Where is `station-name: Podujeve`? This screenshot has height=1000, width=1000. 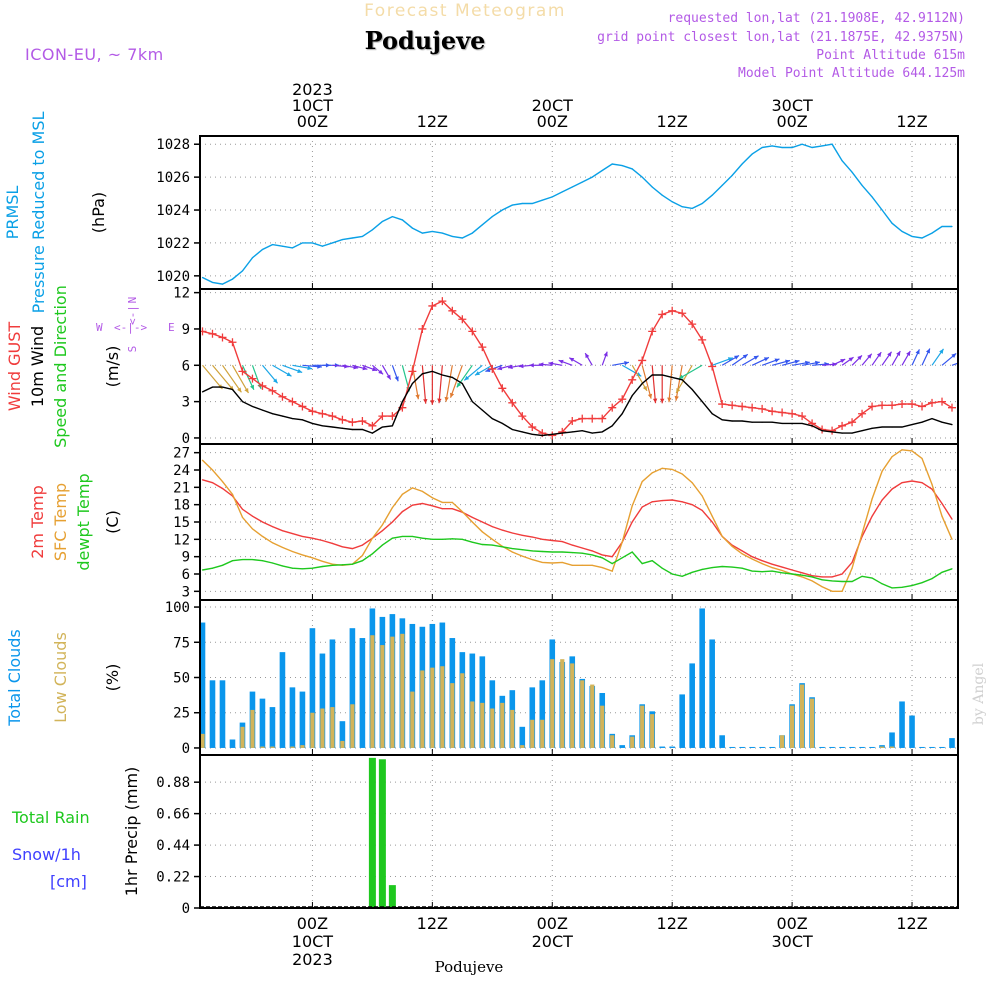
station-name: Podujeve is located at coordinates (425, 40).